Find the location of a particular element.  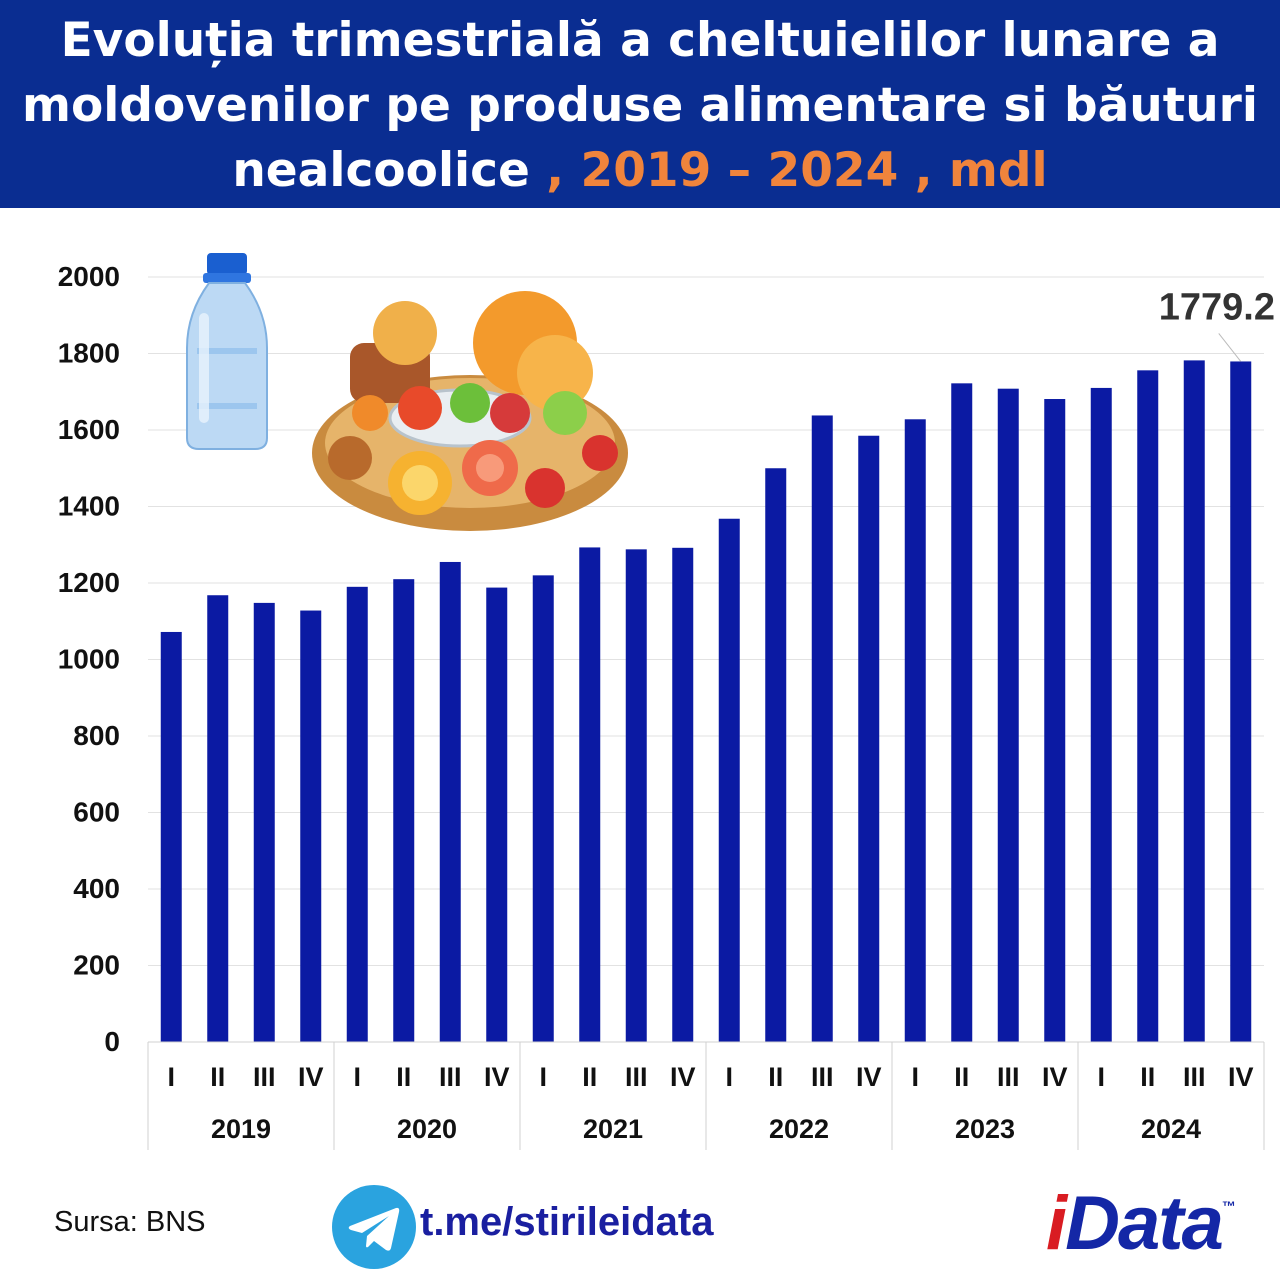

year-label: 2023 is located at coordinates (985, 1129).